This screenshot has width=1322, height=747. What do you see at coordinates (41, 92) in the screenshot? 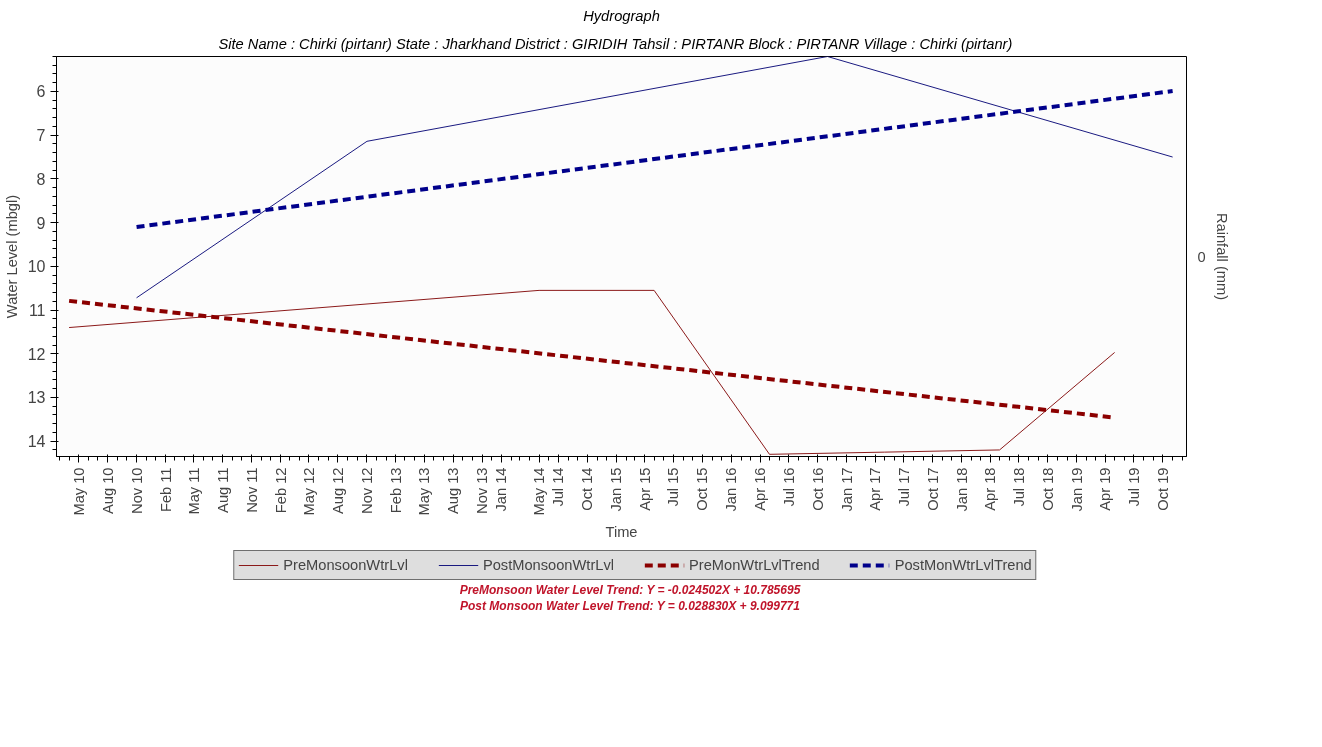
I see `y-tick-label: 6` at bounding box center [41, 92].